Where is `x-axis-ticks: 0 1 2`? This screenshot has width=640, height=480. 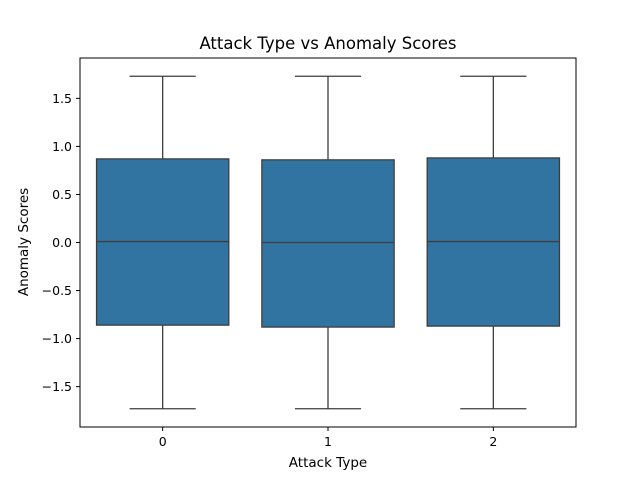
x-axis-ticks: 0 1 2 is located at coordinates (328, 438).